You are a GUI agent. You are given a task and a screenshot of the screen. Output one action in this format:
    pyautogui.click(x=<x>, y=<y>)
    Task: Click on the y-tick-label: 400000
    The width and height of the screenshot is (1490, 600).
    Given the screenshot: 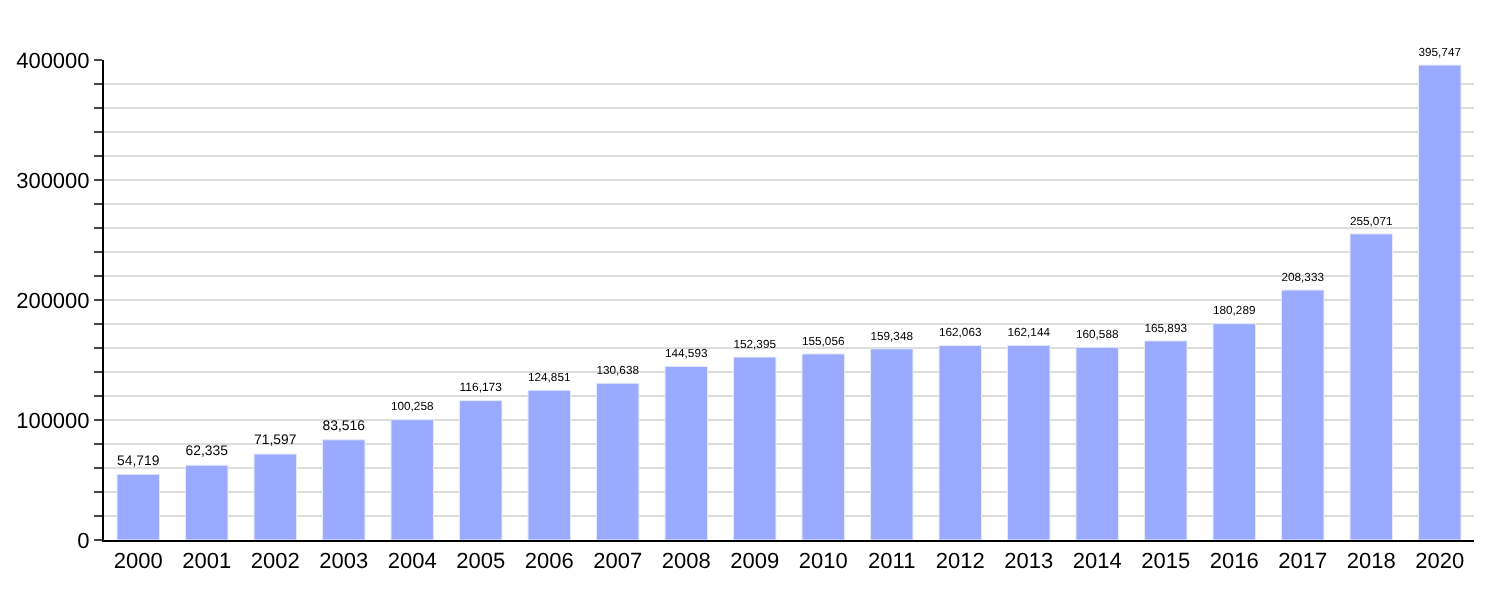 What is the action you would take?
    pyautogui.click(x=53, y=61)
    